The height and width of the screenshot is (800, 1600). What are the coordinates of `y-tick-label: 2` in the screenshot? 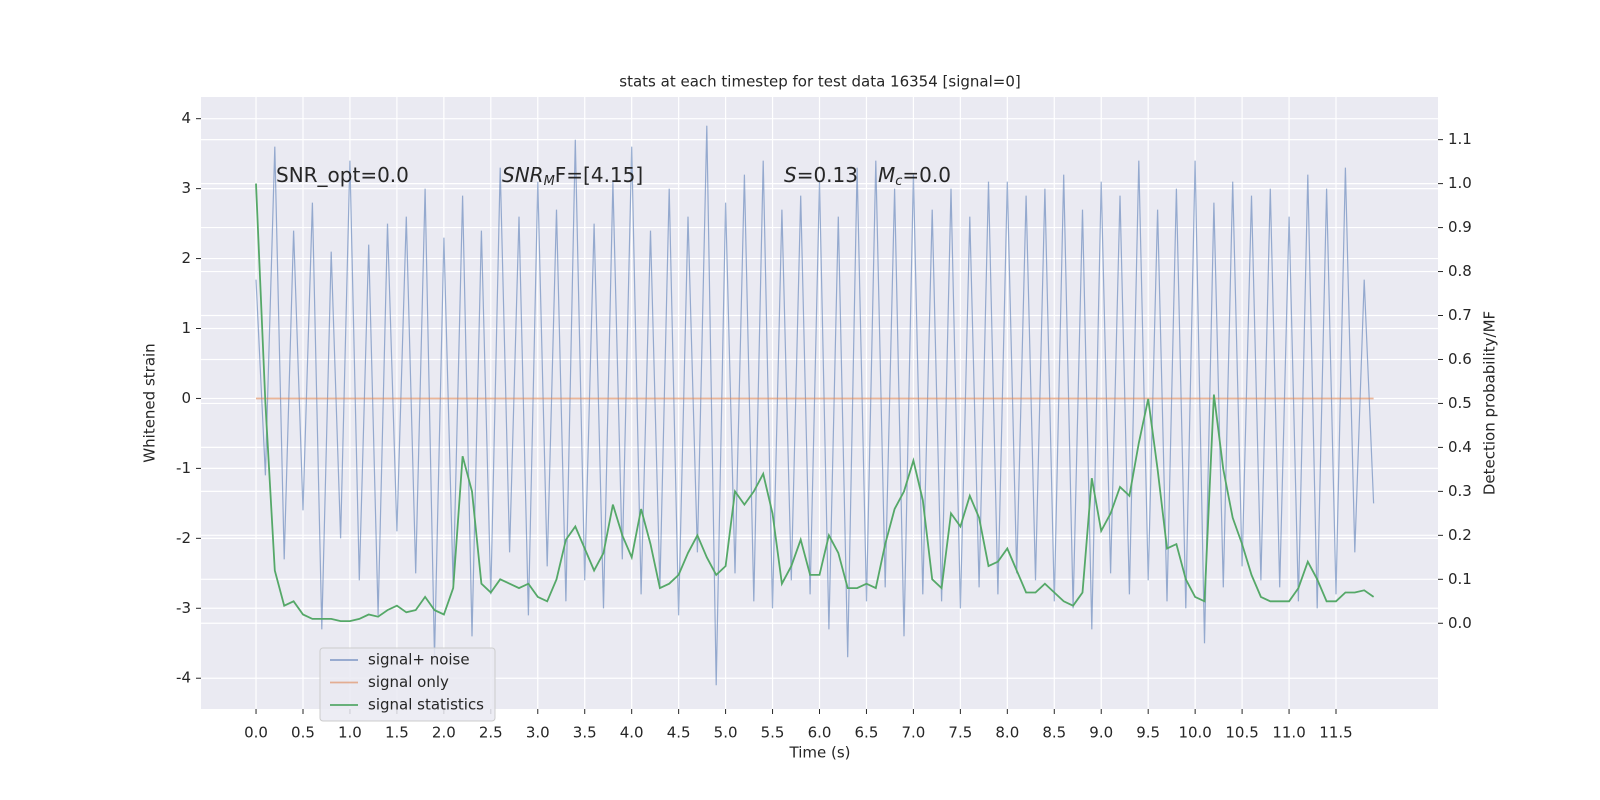 It's located at (186, 258).